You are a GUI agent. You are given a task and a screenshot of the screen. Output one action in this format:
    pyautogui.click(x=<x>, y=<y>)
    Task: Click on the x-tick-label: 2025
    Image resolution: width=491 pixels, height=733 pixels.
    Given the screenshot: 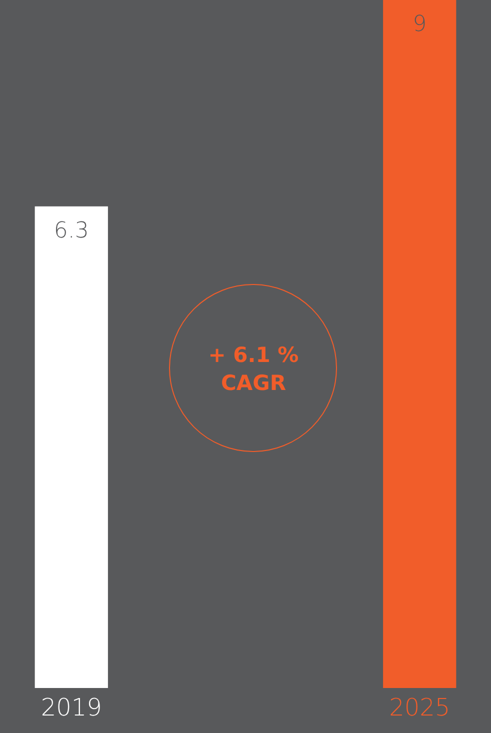 What is the action you would take?
    pyautogui.click(x=419, y=708)
    